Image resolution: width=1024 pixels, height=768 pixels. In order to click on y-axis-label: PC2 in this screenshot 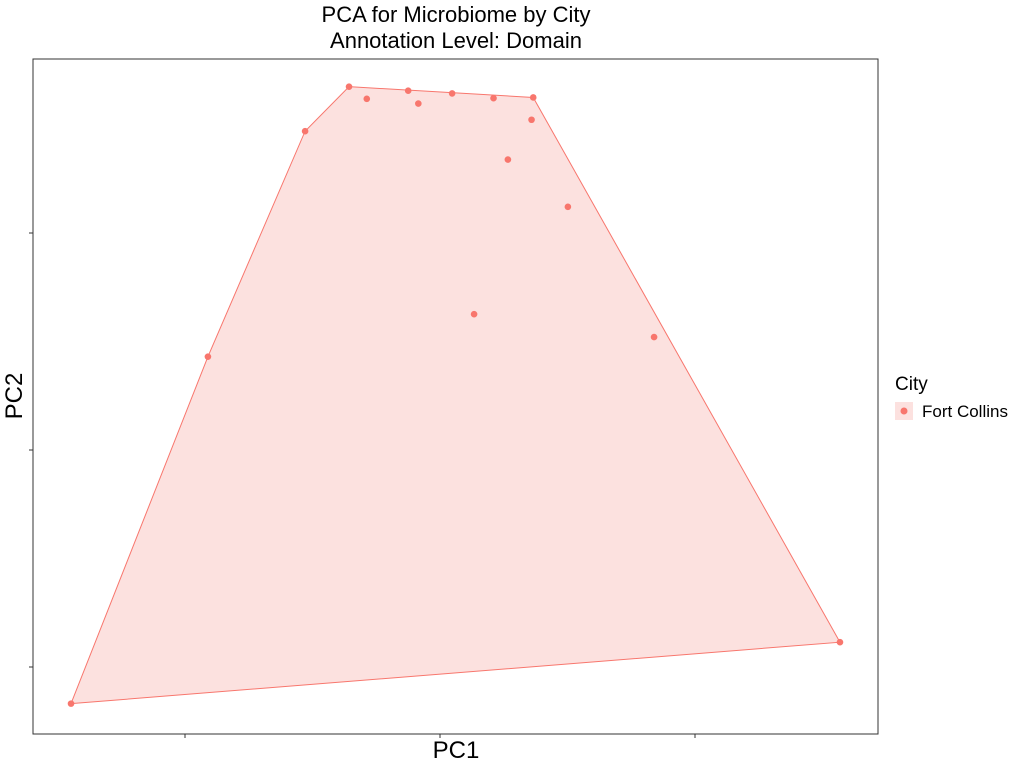, I will do `click(14, 396)`.